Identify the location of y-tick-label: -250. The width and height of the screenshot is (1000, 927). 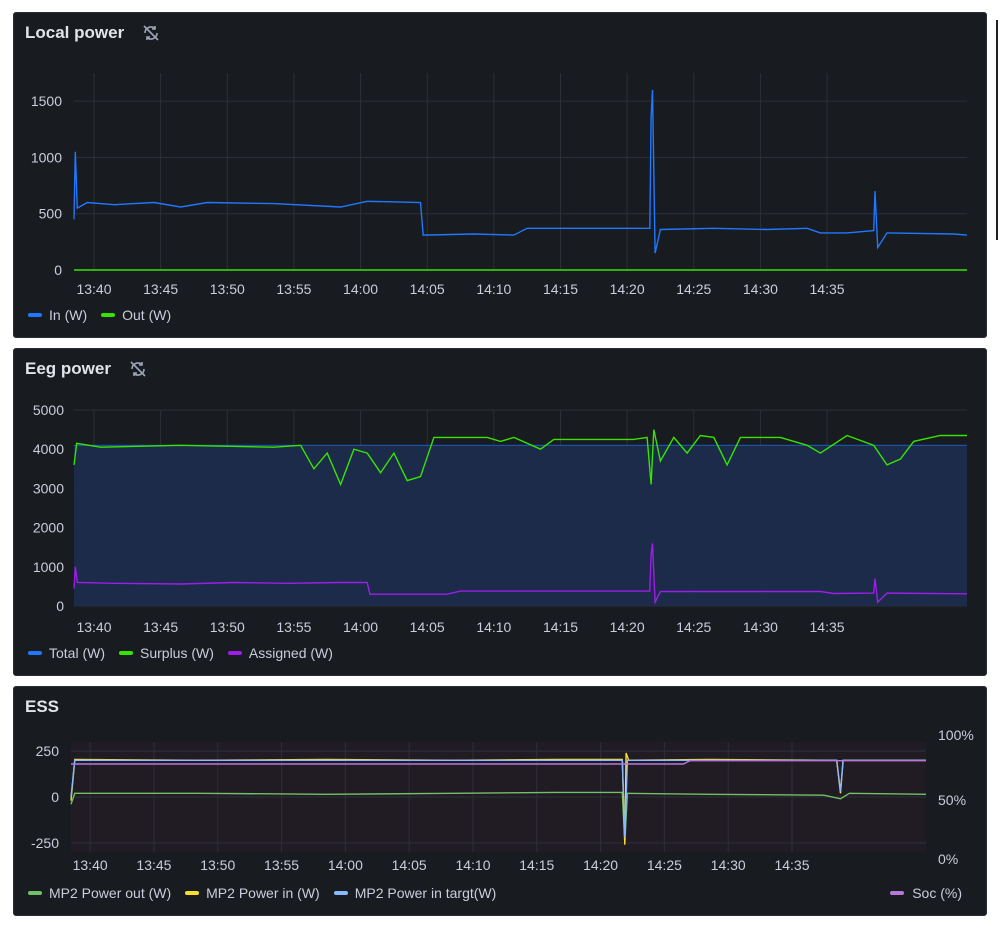
(45, 843).